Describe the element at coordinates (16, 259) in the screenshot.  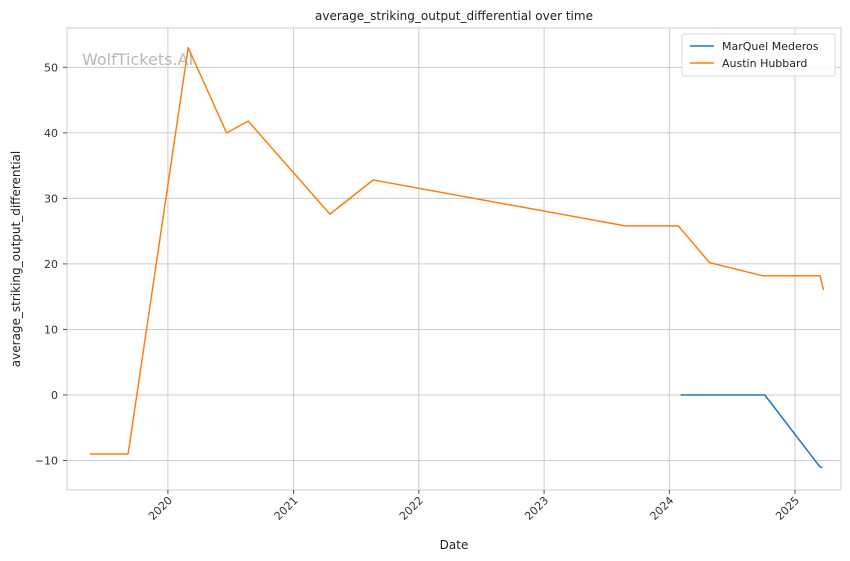
I see `y-axis-label: average_striking_output_differential` at that location.